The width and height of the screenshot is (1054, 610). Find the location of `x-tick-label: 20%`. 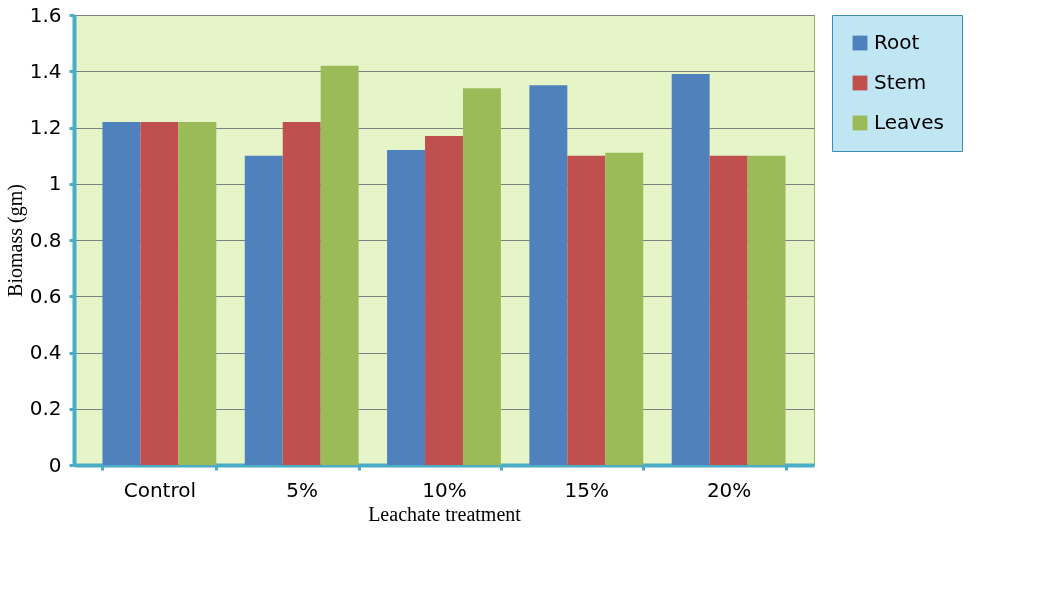

x-tick-label: 20% is located at coordinates (729, 489).